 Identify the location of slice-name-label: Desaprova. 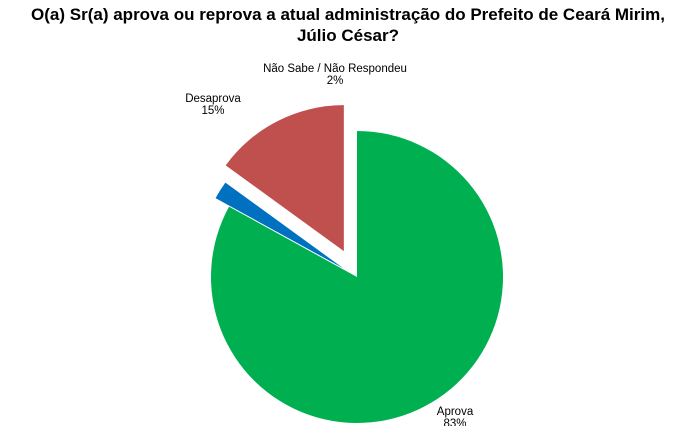
(213, 99).